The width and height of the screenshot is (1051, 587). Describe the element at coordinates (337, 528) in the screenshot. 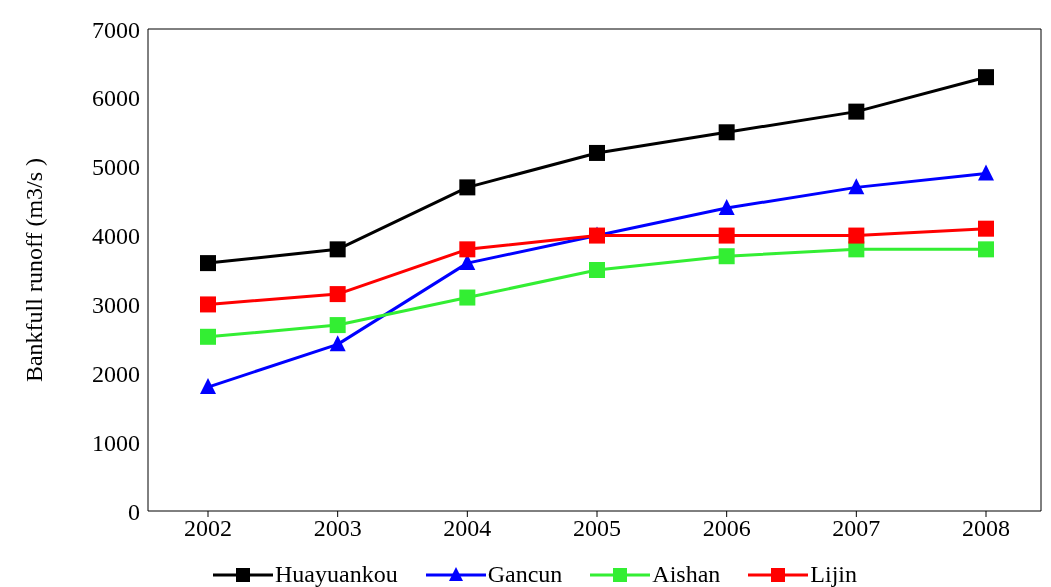

I see `x-tick-label: 2003` at that location.